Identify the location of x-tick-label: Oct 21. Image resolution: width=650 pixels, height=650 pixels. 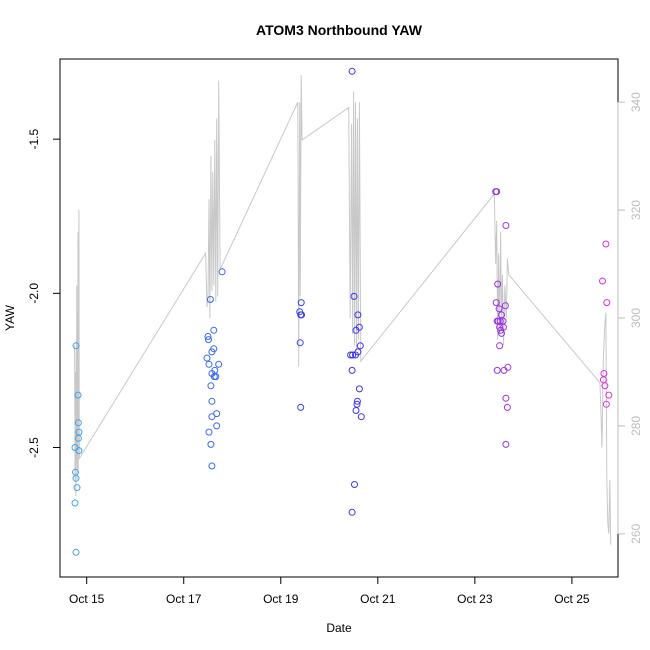
(378, 599).